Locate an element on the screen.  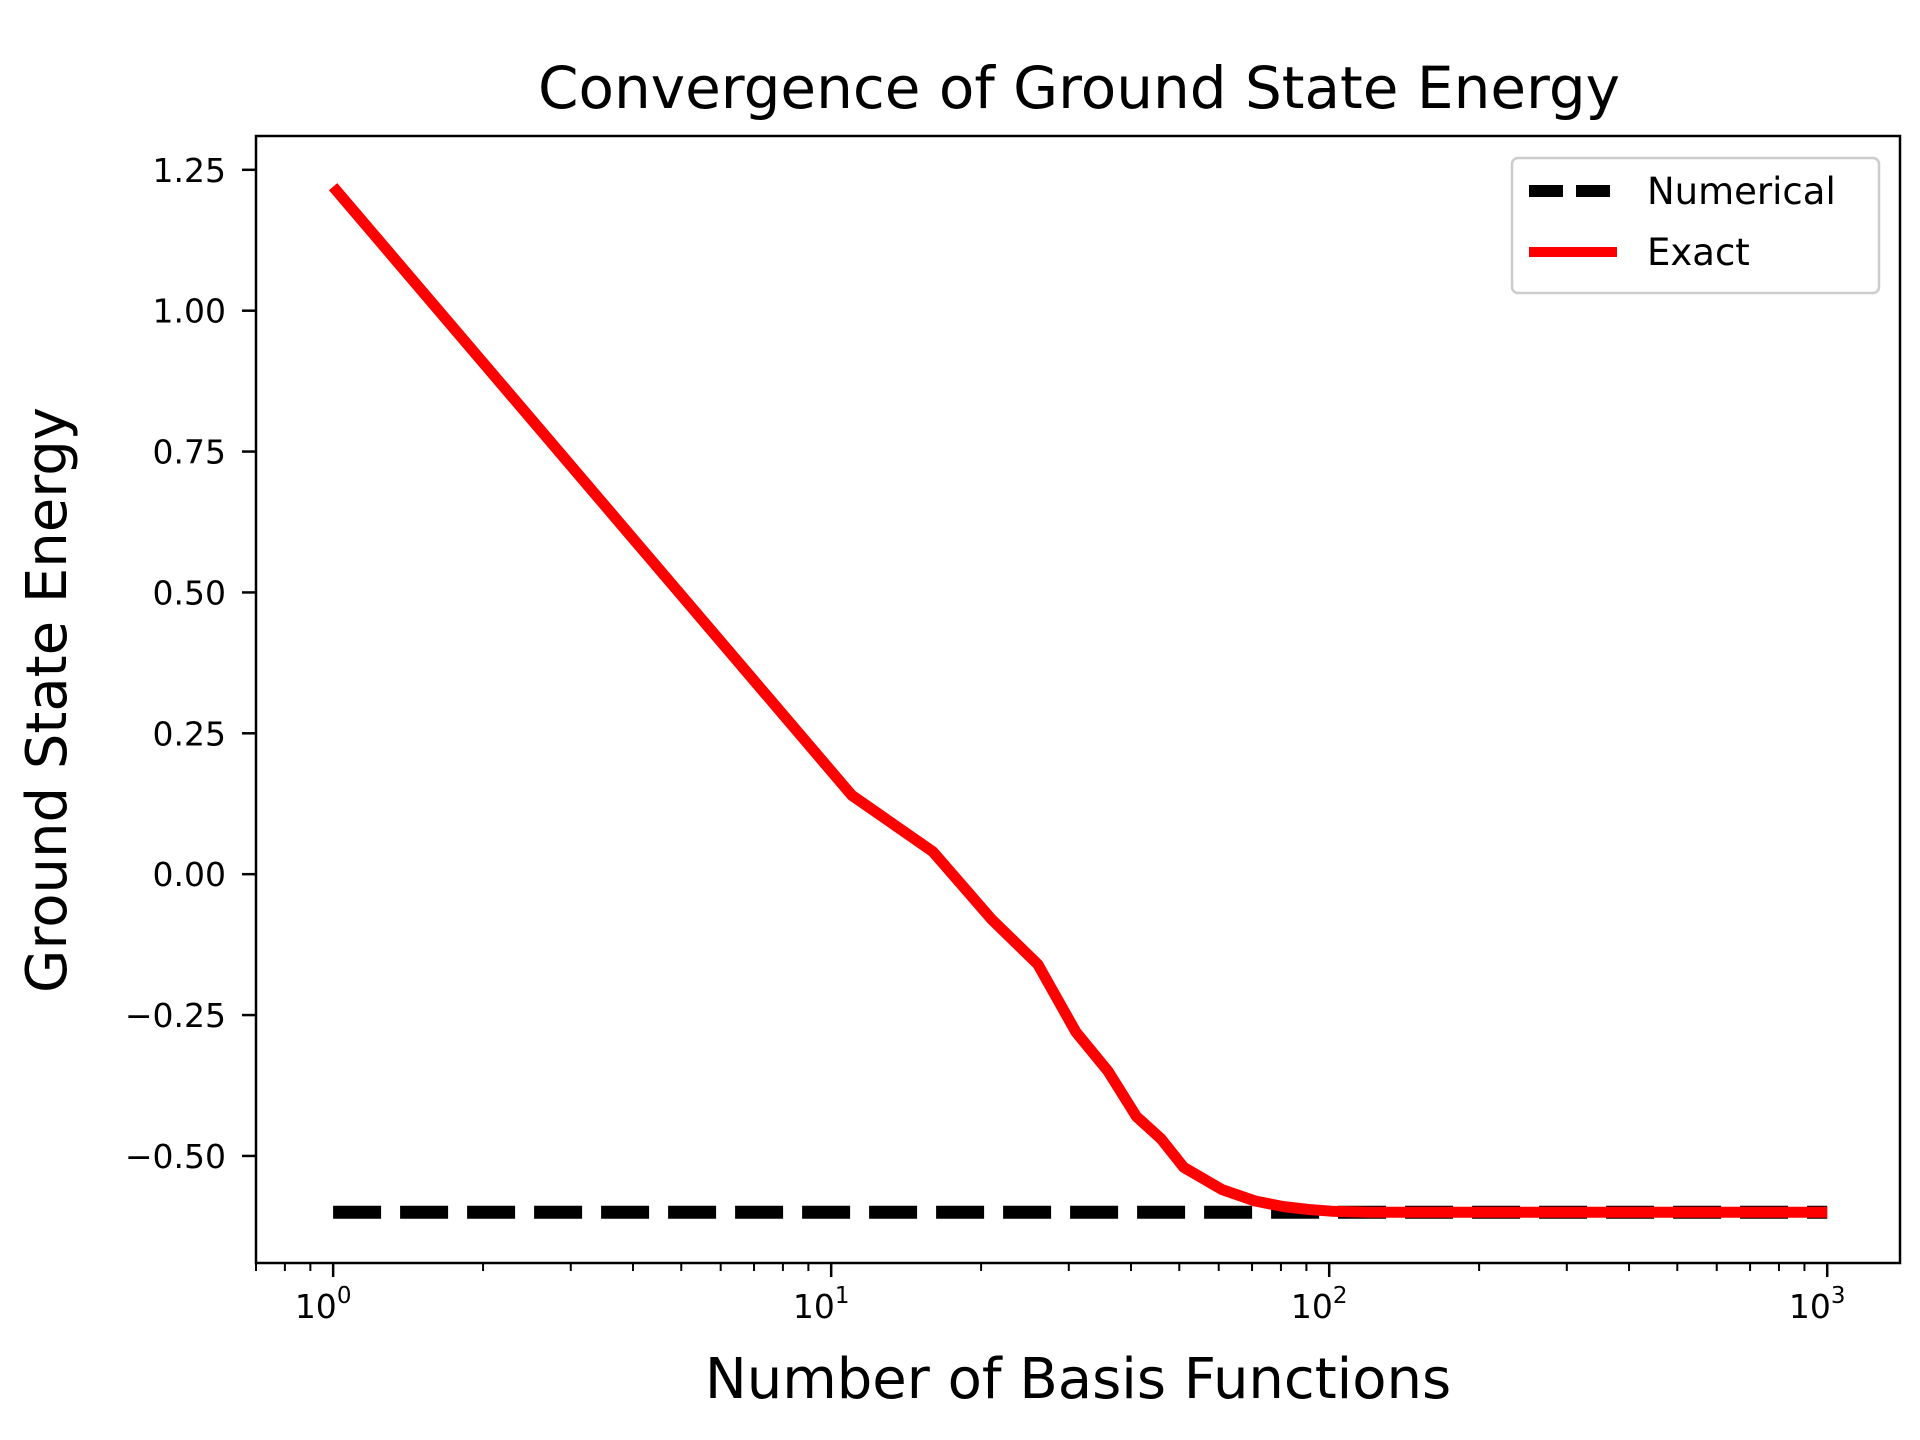
y-tick-label: 0.25 is located at coordinates (189, 733).